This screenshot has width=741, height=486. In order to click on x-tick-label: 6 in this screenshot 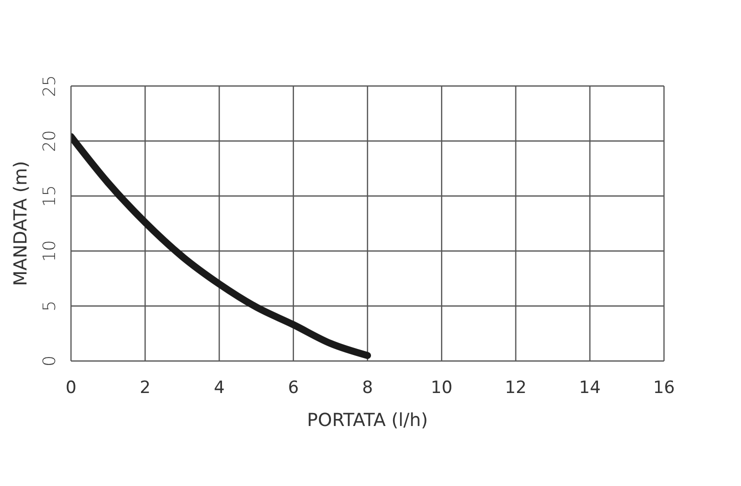, I will do `click(293, 388)`.